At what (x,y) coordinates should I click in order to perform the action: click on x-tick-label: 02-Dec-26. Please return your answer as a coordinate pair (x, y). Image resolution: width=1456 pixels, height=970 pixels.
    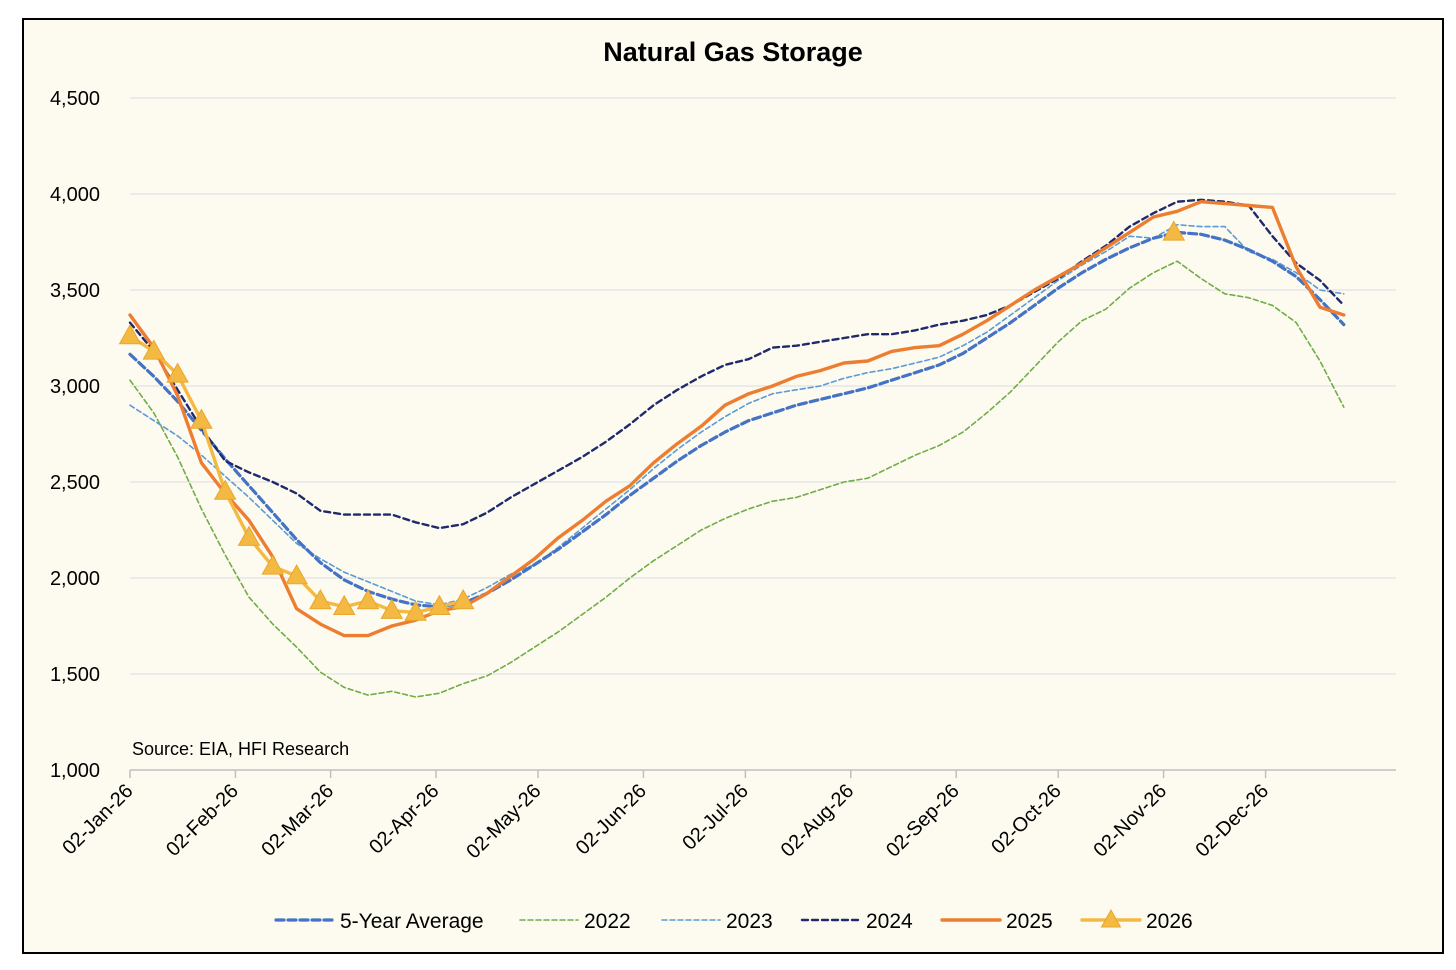
    Looking at the image, I should click on (1233, 821).